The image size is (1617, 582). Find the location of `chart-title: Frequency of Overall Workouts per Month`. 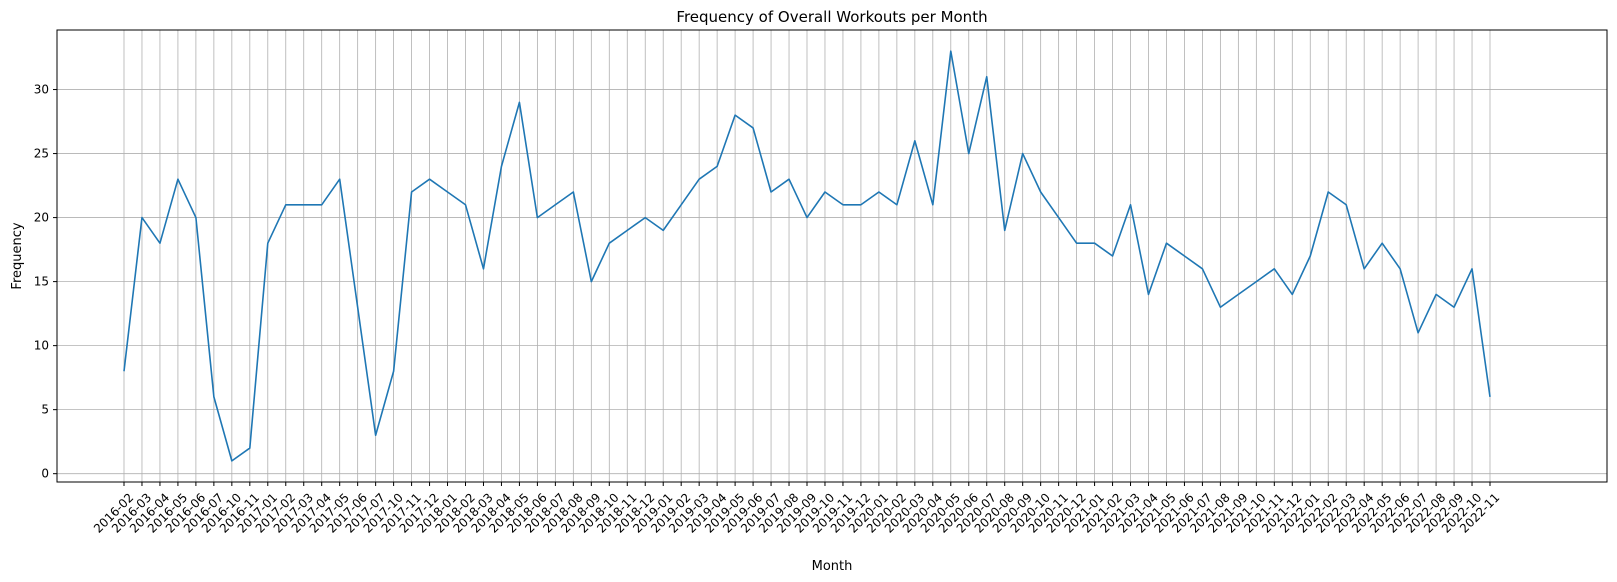

chart-title: Frequency of Overall Workouts per Month is located at coordinates (831, 17).